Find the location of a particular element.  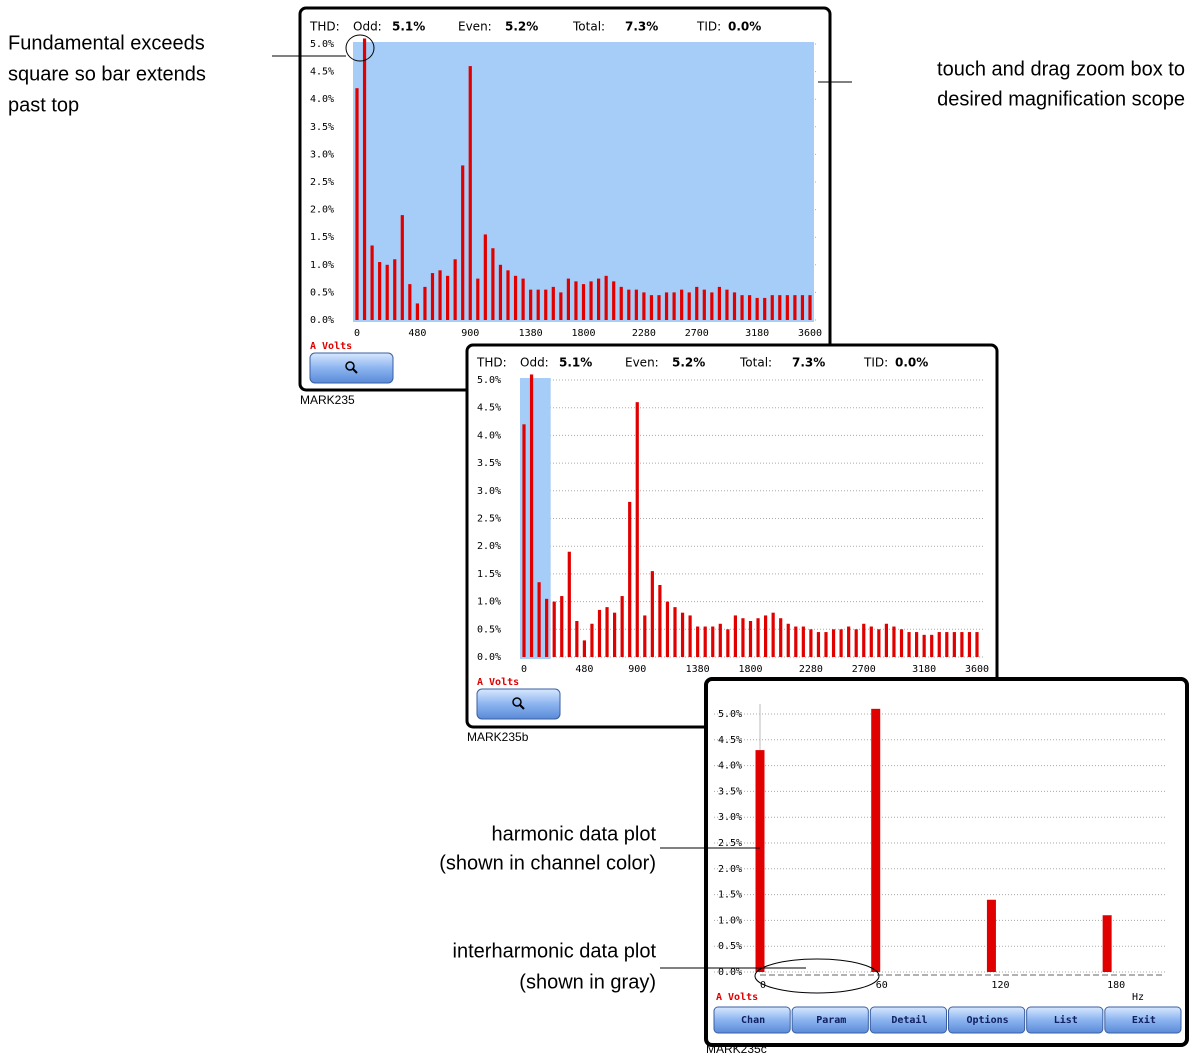

caption: MARK235b is located at coordinates (498, 737).